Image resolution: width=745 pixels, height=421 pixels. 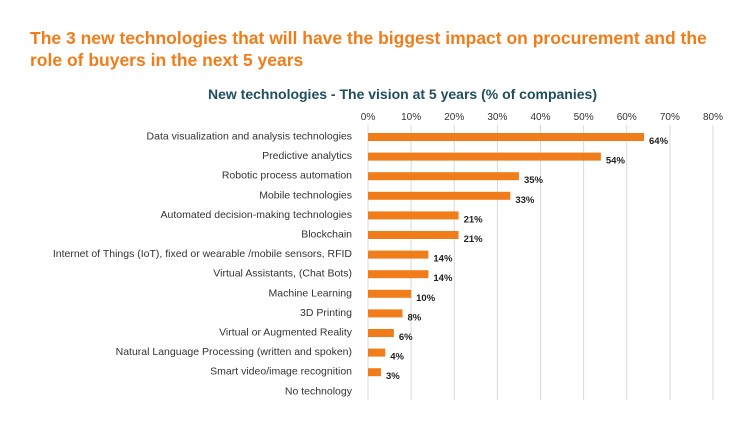 What do you see at coordinates (256, 215) in the screenshot?
I see `category-label: Automated decision-making technologies` at bounding box center [256, 215].